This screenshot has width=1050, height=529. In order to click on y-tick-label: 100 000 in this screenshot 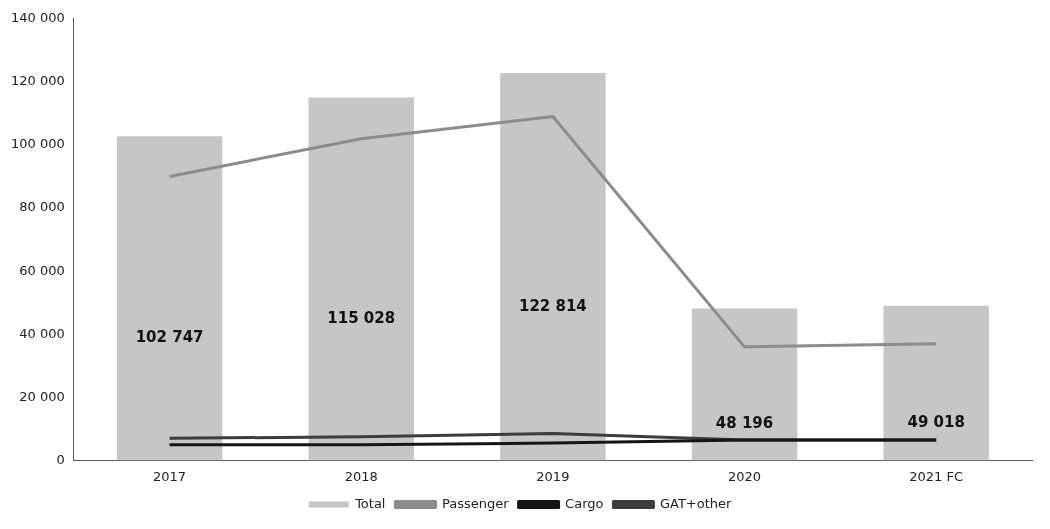, I will do `click(37, 144)`.